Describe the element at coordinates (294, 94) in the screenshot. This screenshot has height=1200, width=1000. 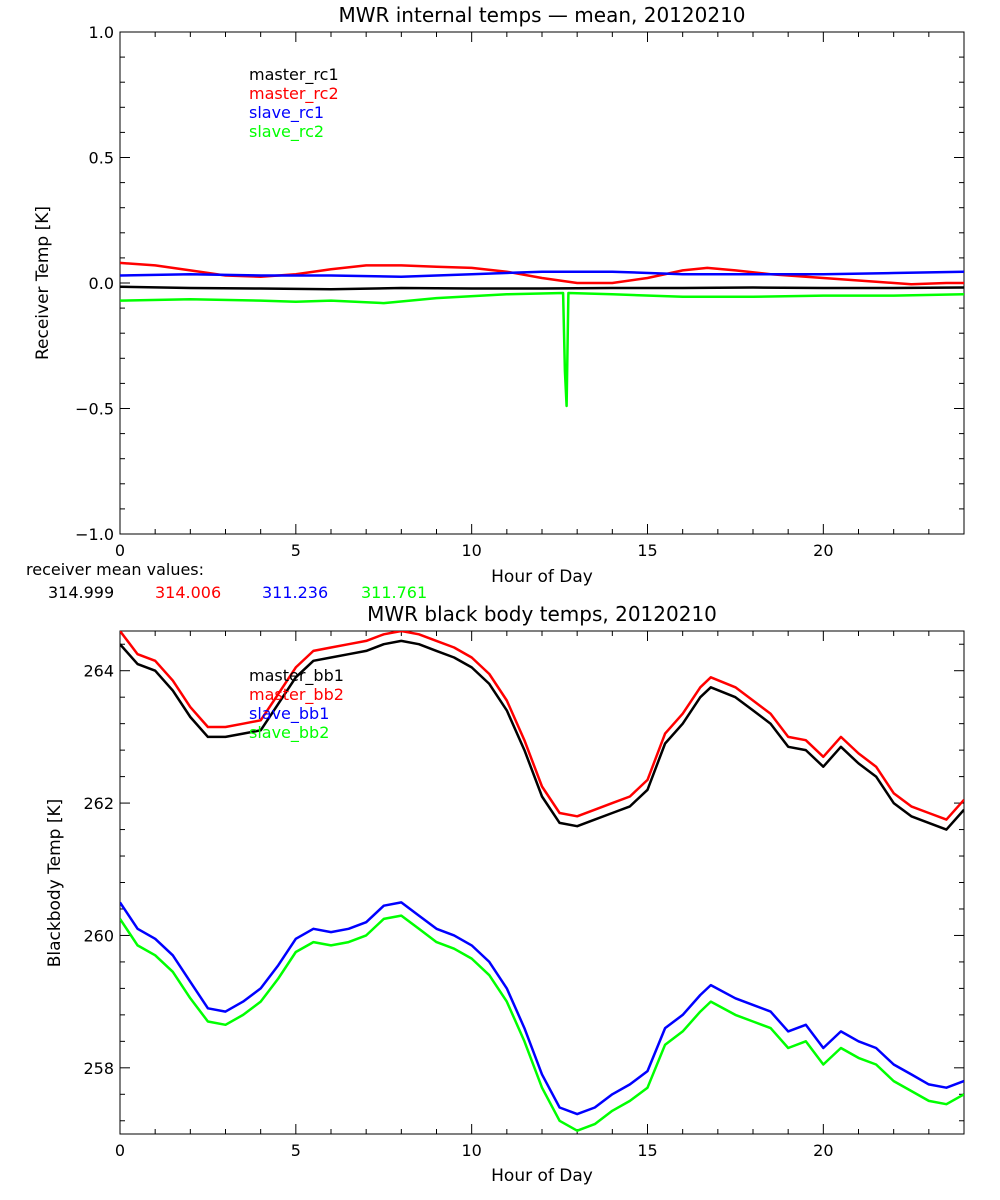
I see `legend-master-rc2: master_rc2` at that location.